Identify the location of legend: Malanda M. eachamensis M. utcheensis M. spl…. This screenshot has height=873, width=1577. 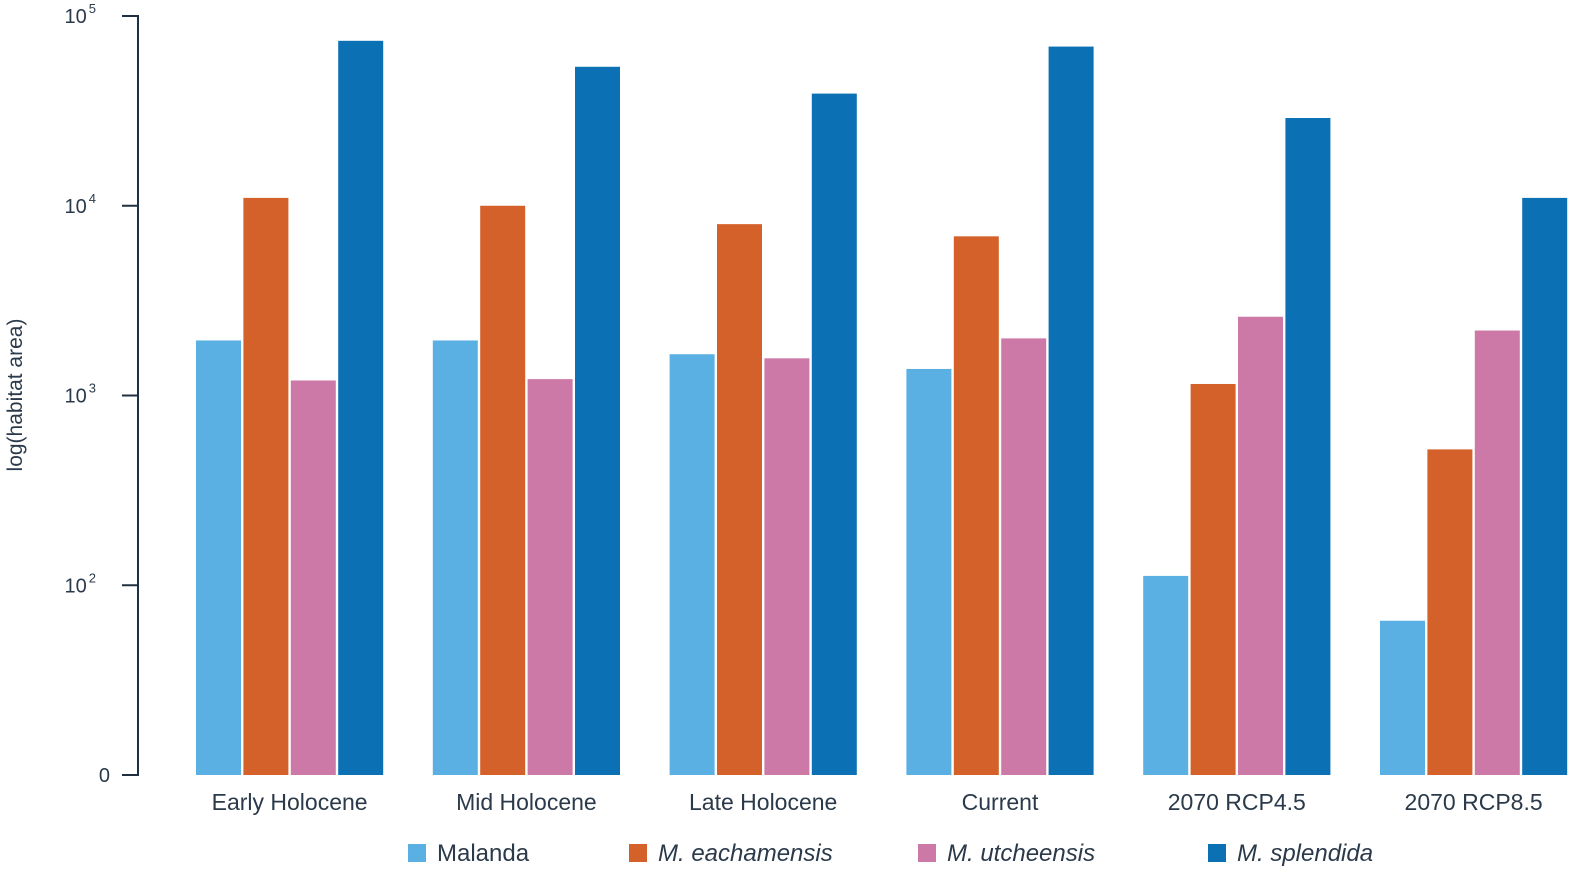
(890, 853).